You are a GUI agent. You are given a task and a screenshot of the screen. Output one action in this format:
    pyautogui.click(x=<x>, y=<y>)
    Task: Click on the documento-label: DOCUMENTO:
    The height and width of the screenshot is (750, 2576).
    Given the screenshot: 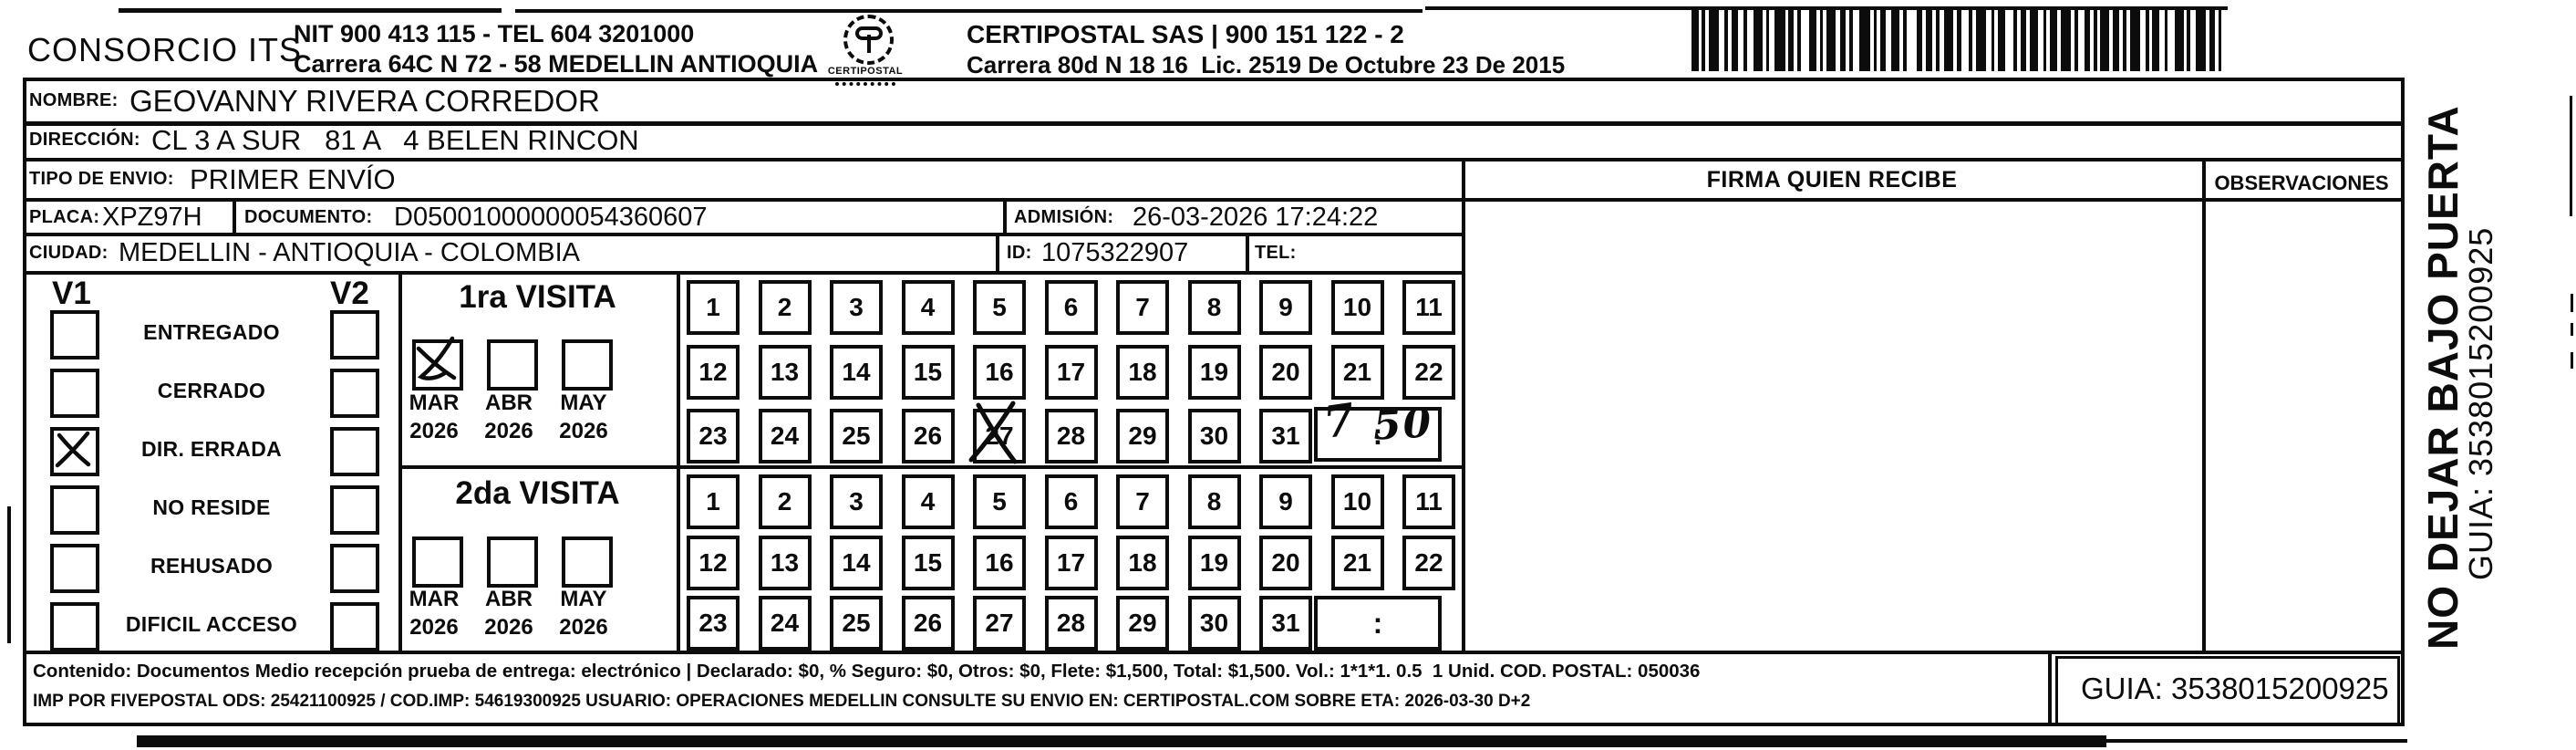 What is the action you would take?
    pyautogui.click(x=308, y=217)
    